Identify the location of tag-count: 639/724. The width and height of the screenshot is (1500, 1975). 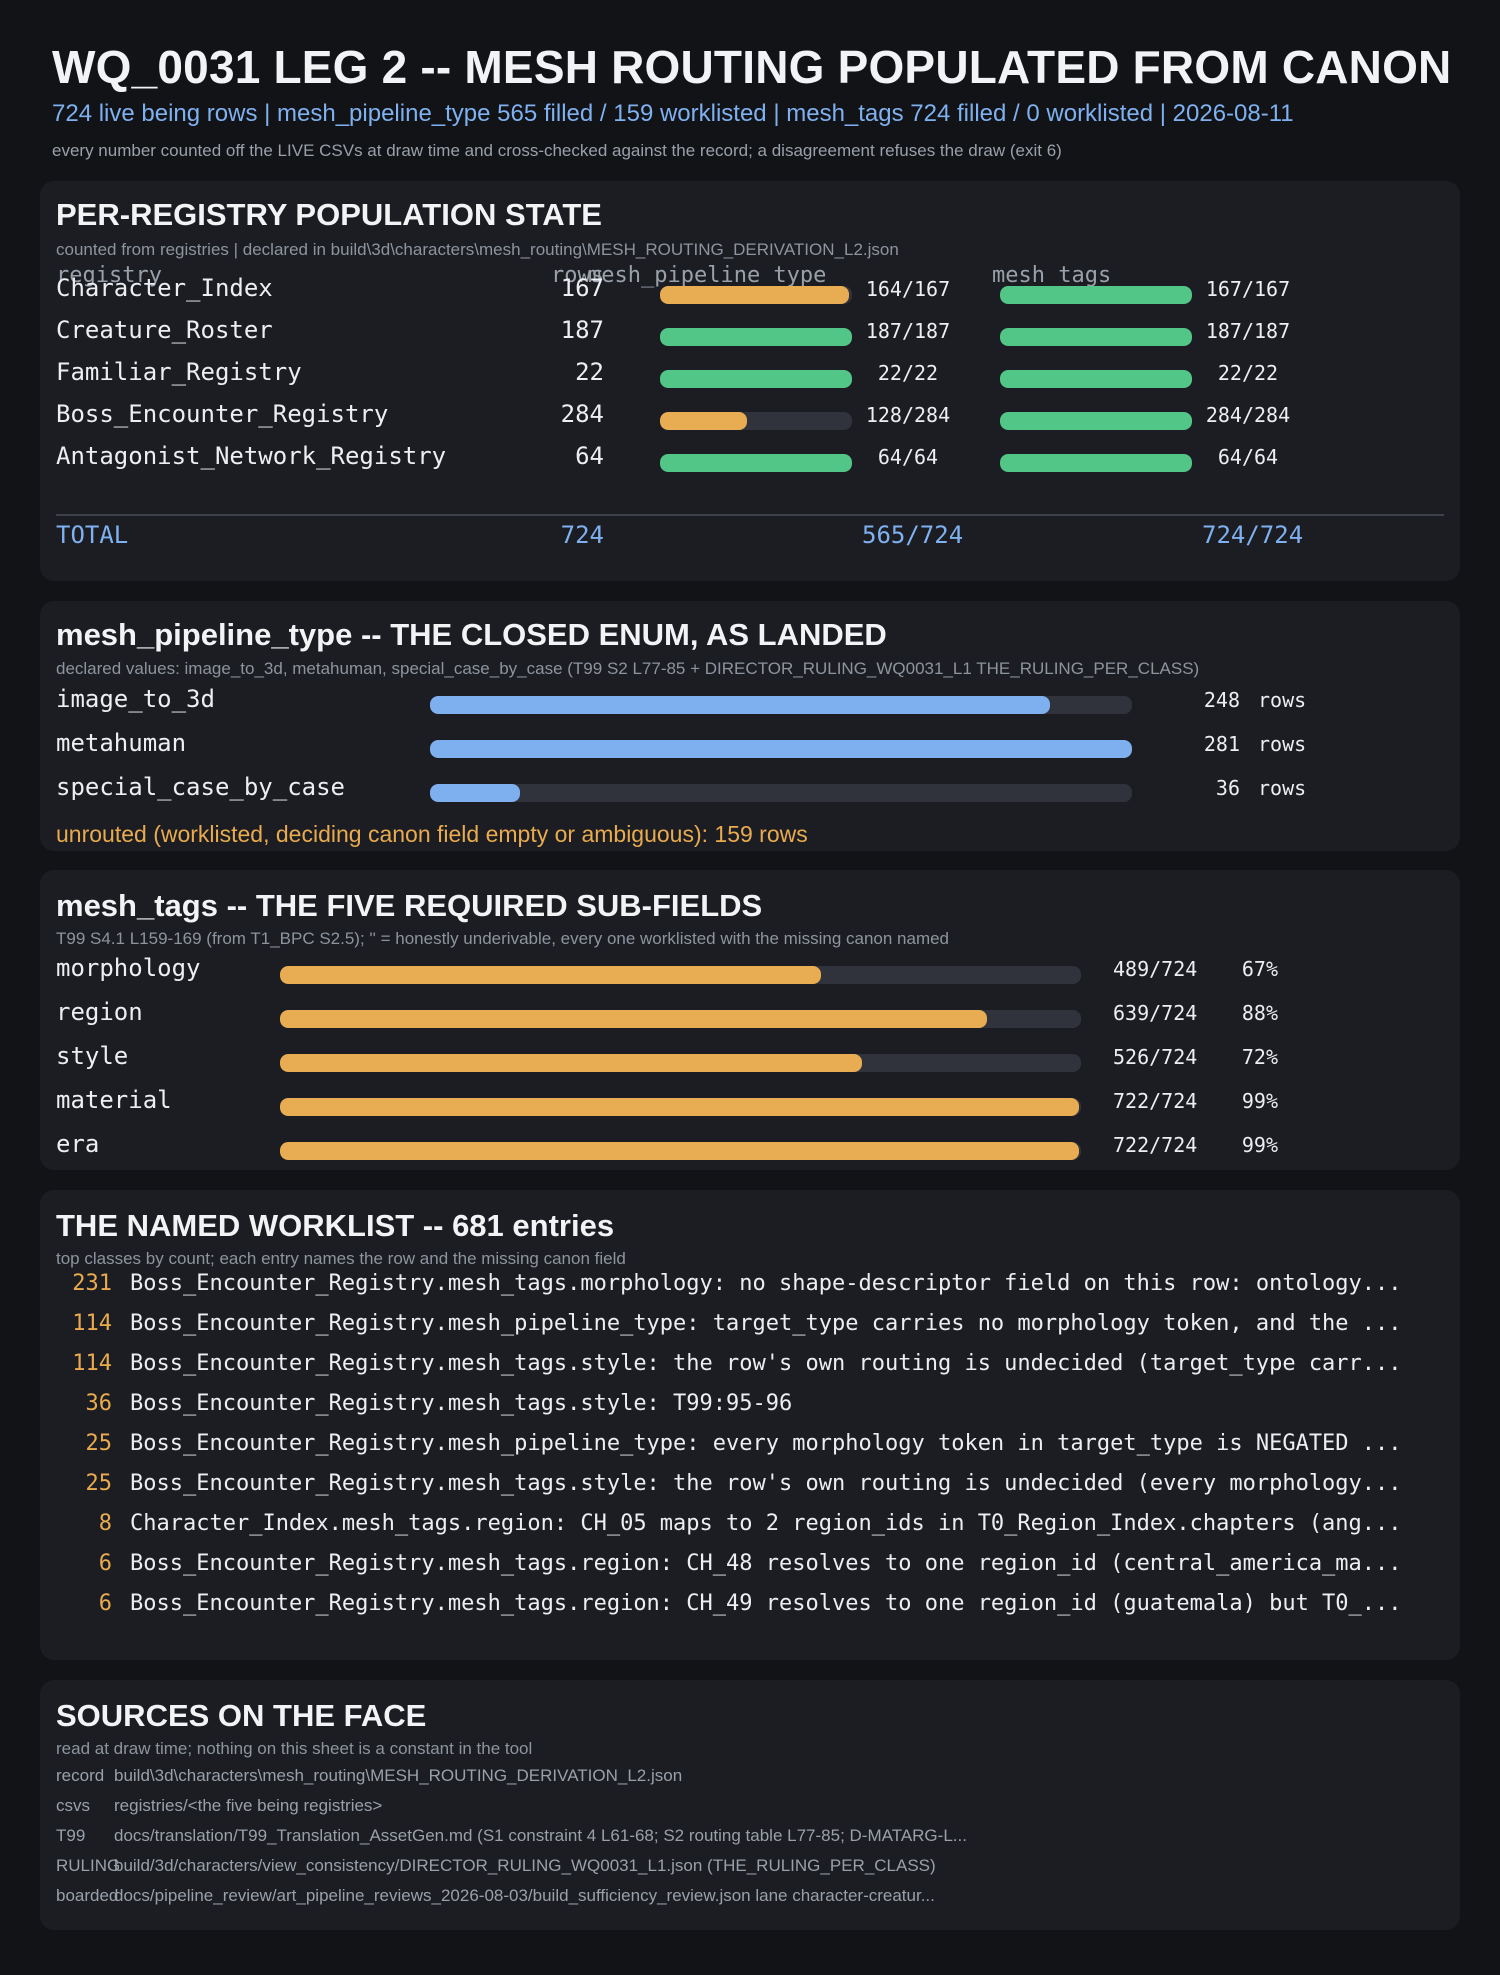
(1155, 1013).